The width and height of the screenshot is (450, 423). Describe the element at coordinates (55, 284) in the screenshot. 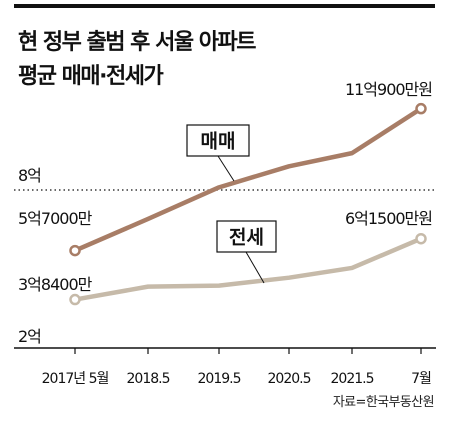

I see `jeonse-start-label: 3억8400만` at that location.